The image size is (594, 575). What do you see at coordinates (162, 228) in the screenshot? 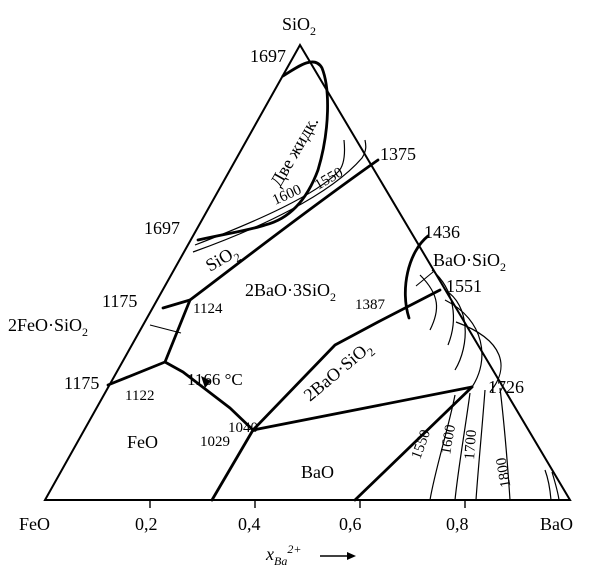
I see `temp-label-left-upper: 1697` at bounding box center [162, 228].